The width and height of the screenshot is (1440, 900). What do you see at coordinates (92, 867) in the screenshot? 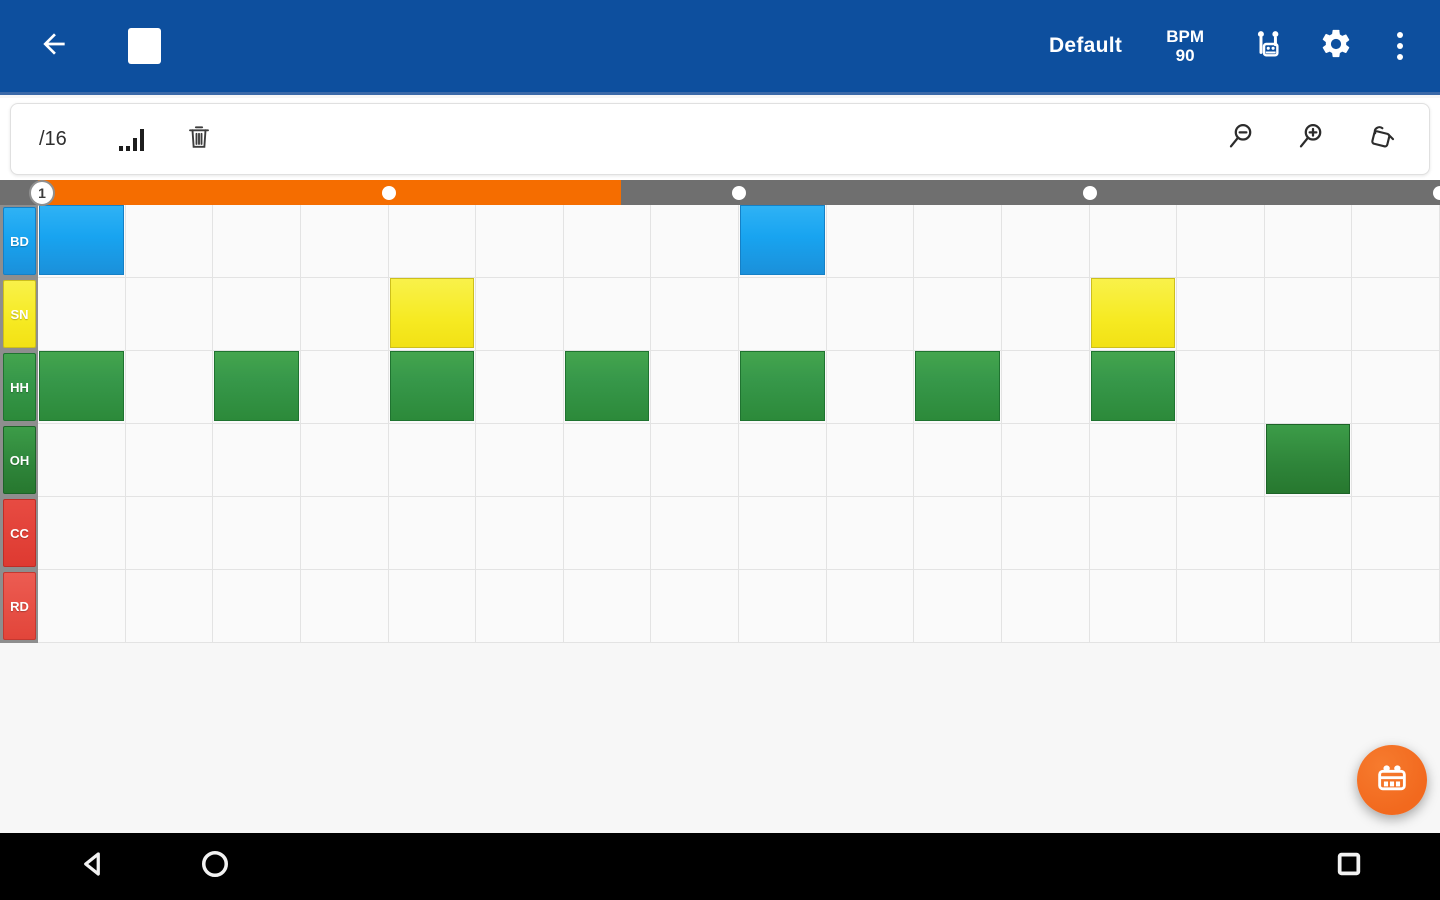
I see `nav-back-button` at bounding box center [92, 867].